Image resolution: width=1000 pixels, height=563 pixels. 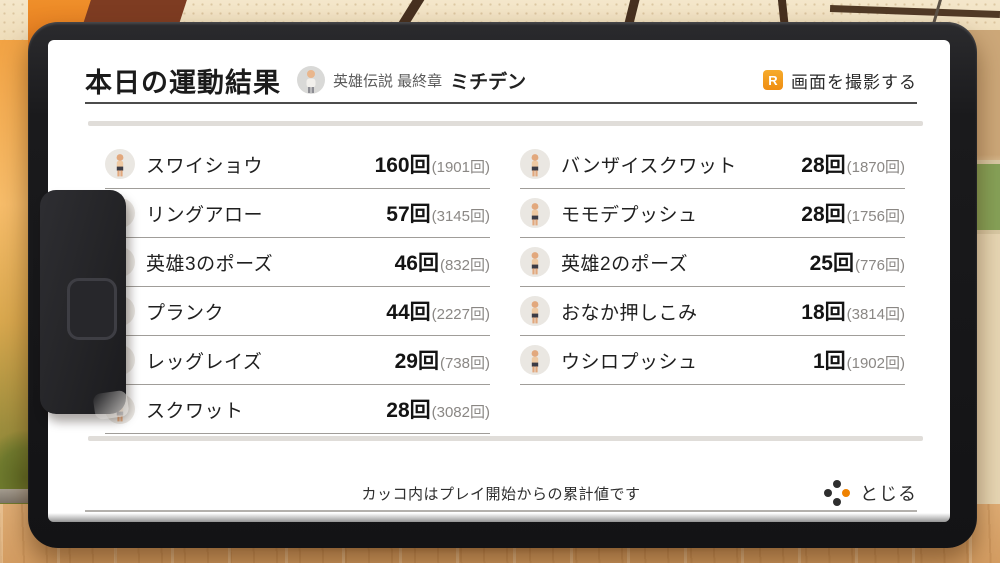 What do you see at coordinates (460, 216) in the screenshot?
I see `exercise-total: (3145回)` at bounding box center [460, 216].